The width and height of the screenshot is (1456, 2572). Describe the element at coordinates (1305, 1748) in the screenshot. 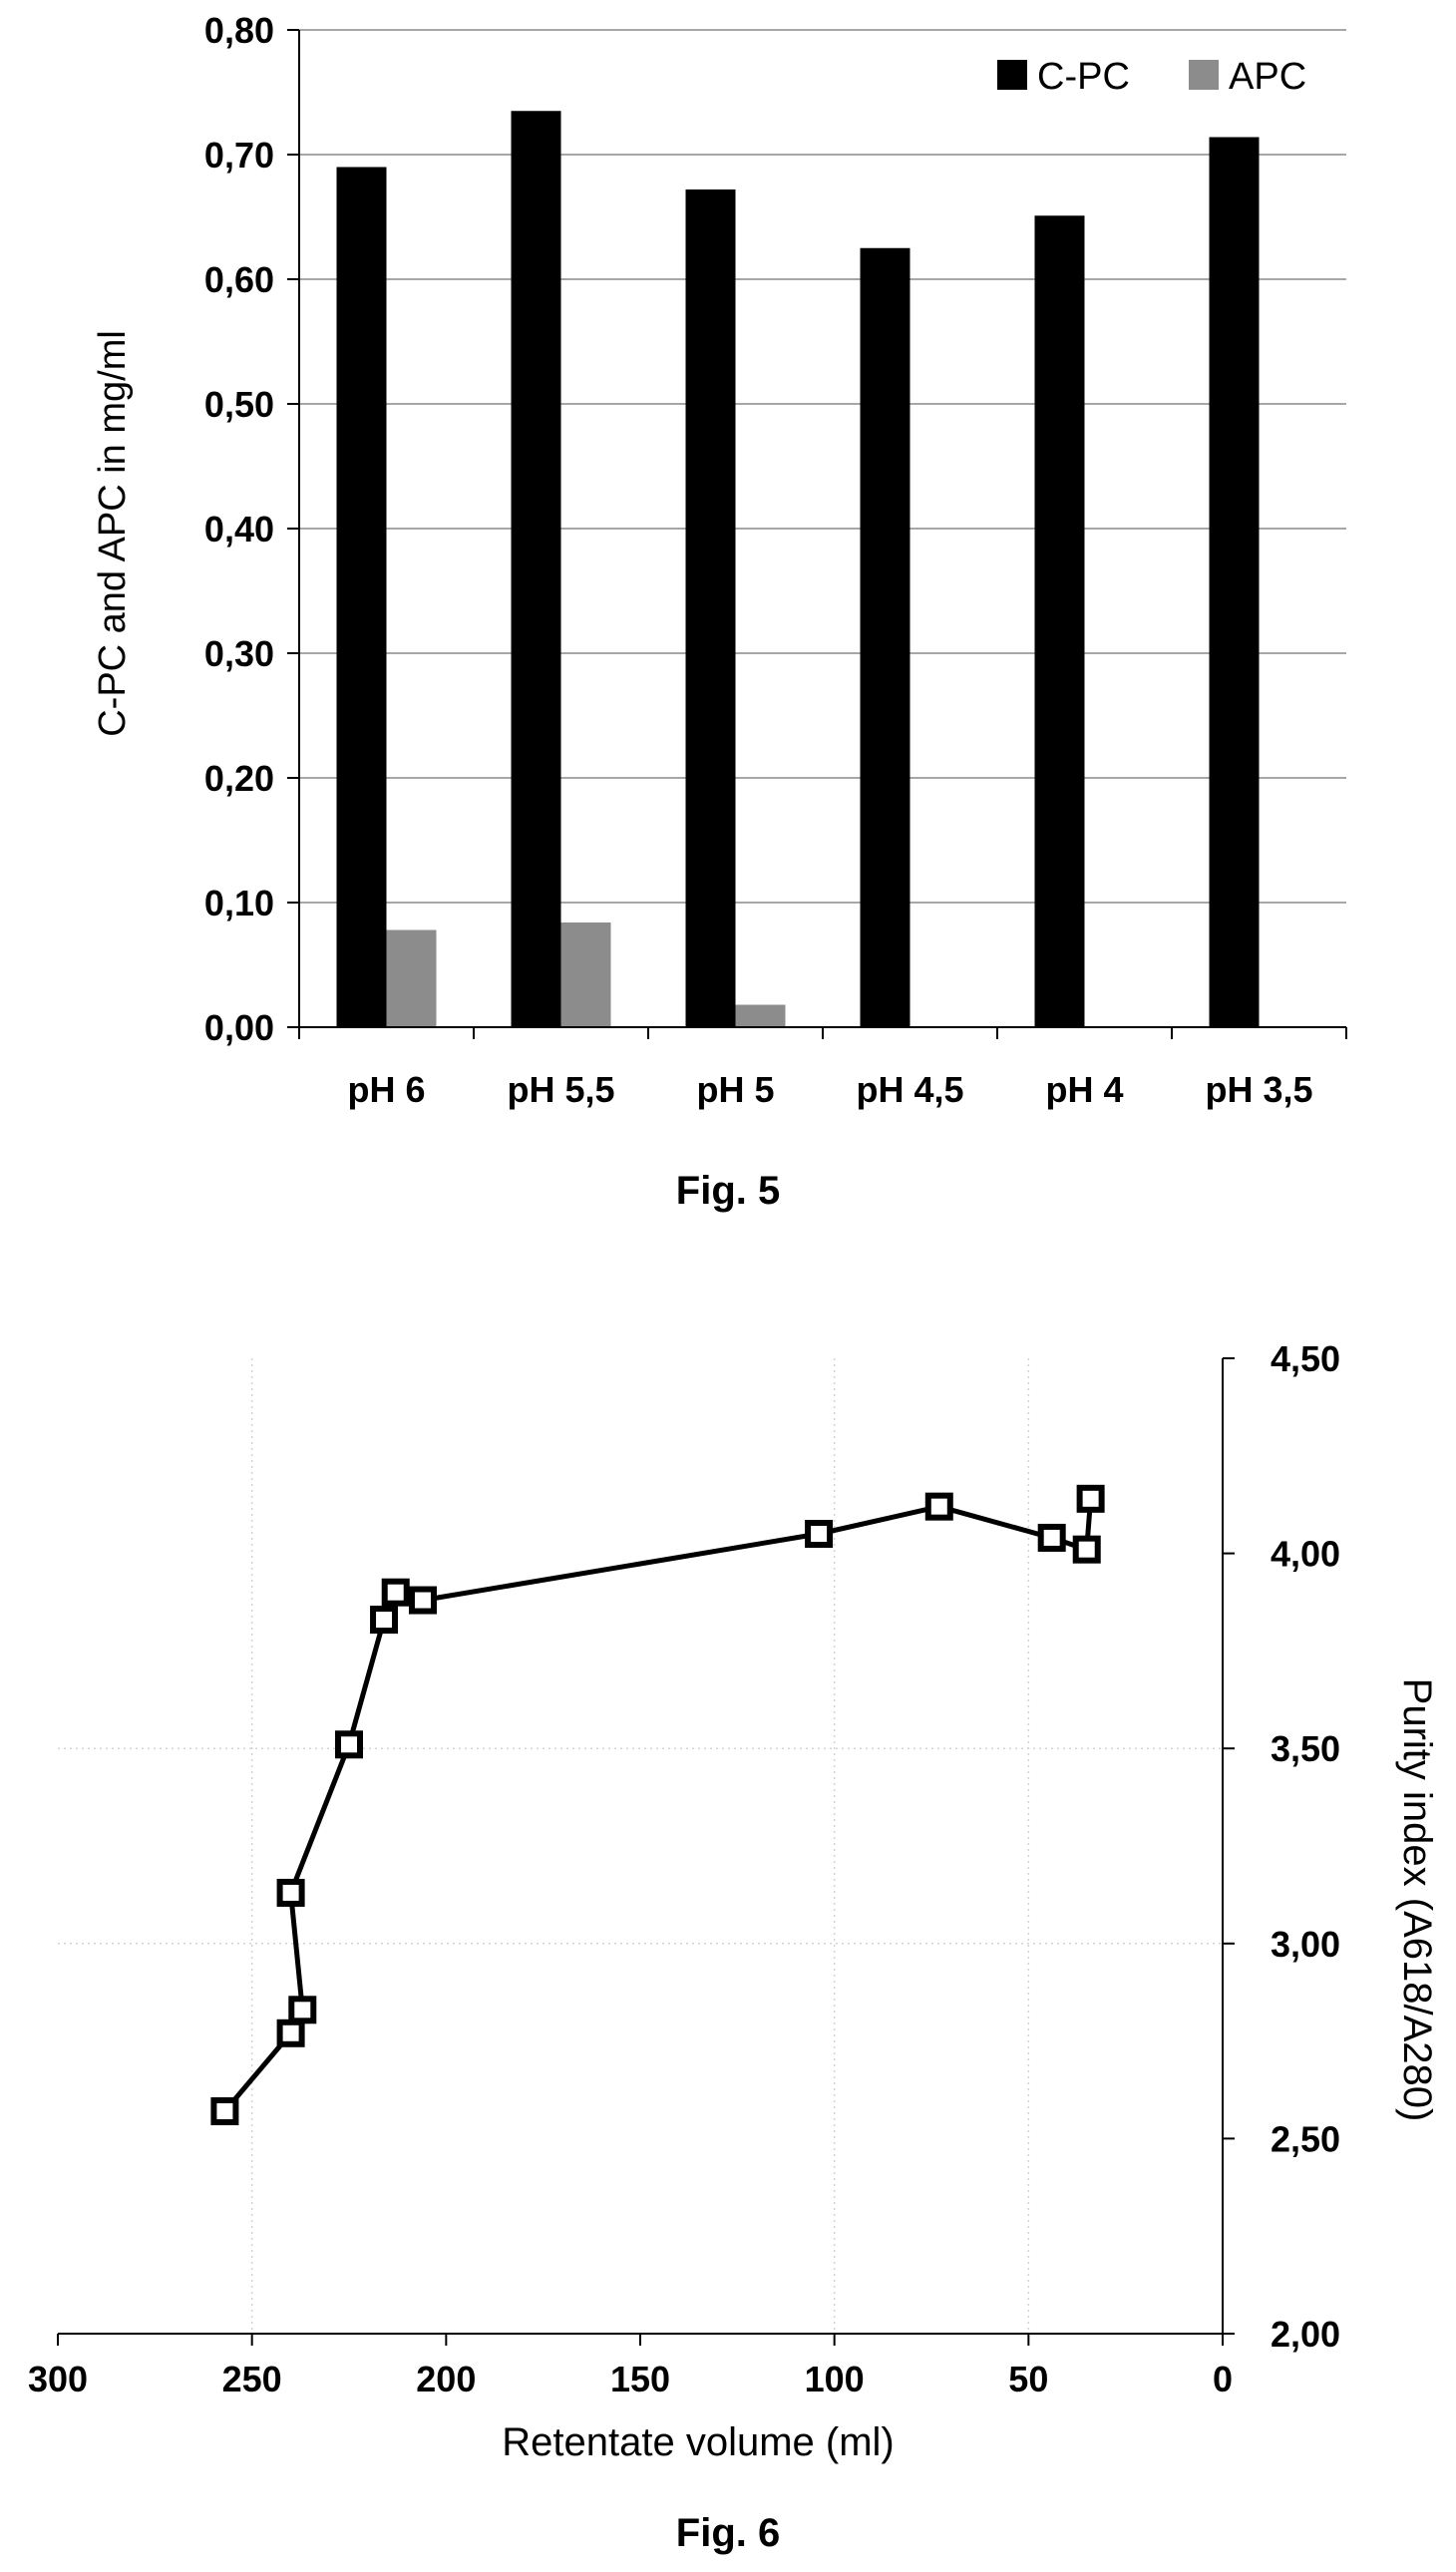

I see `fig6-y-tick-label: 3,50` at that location.